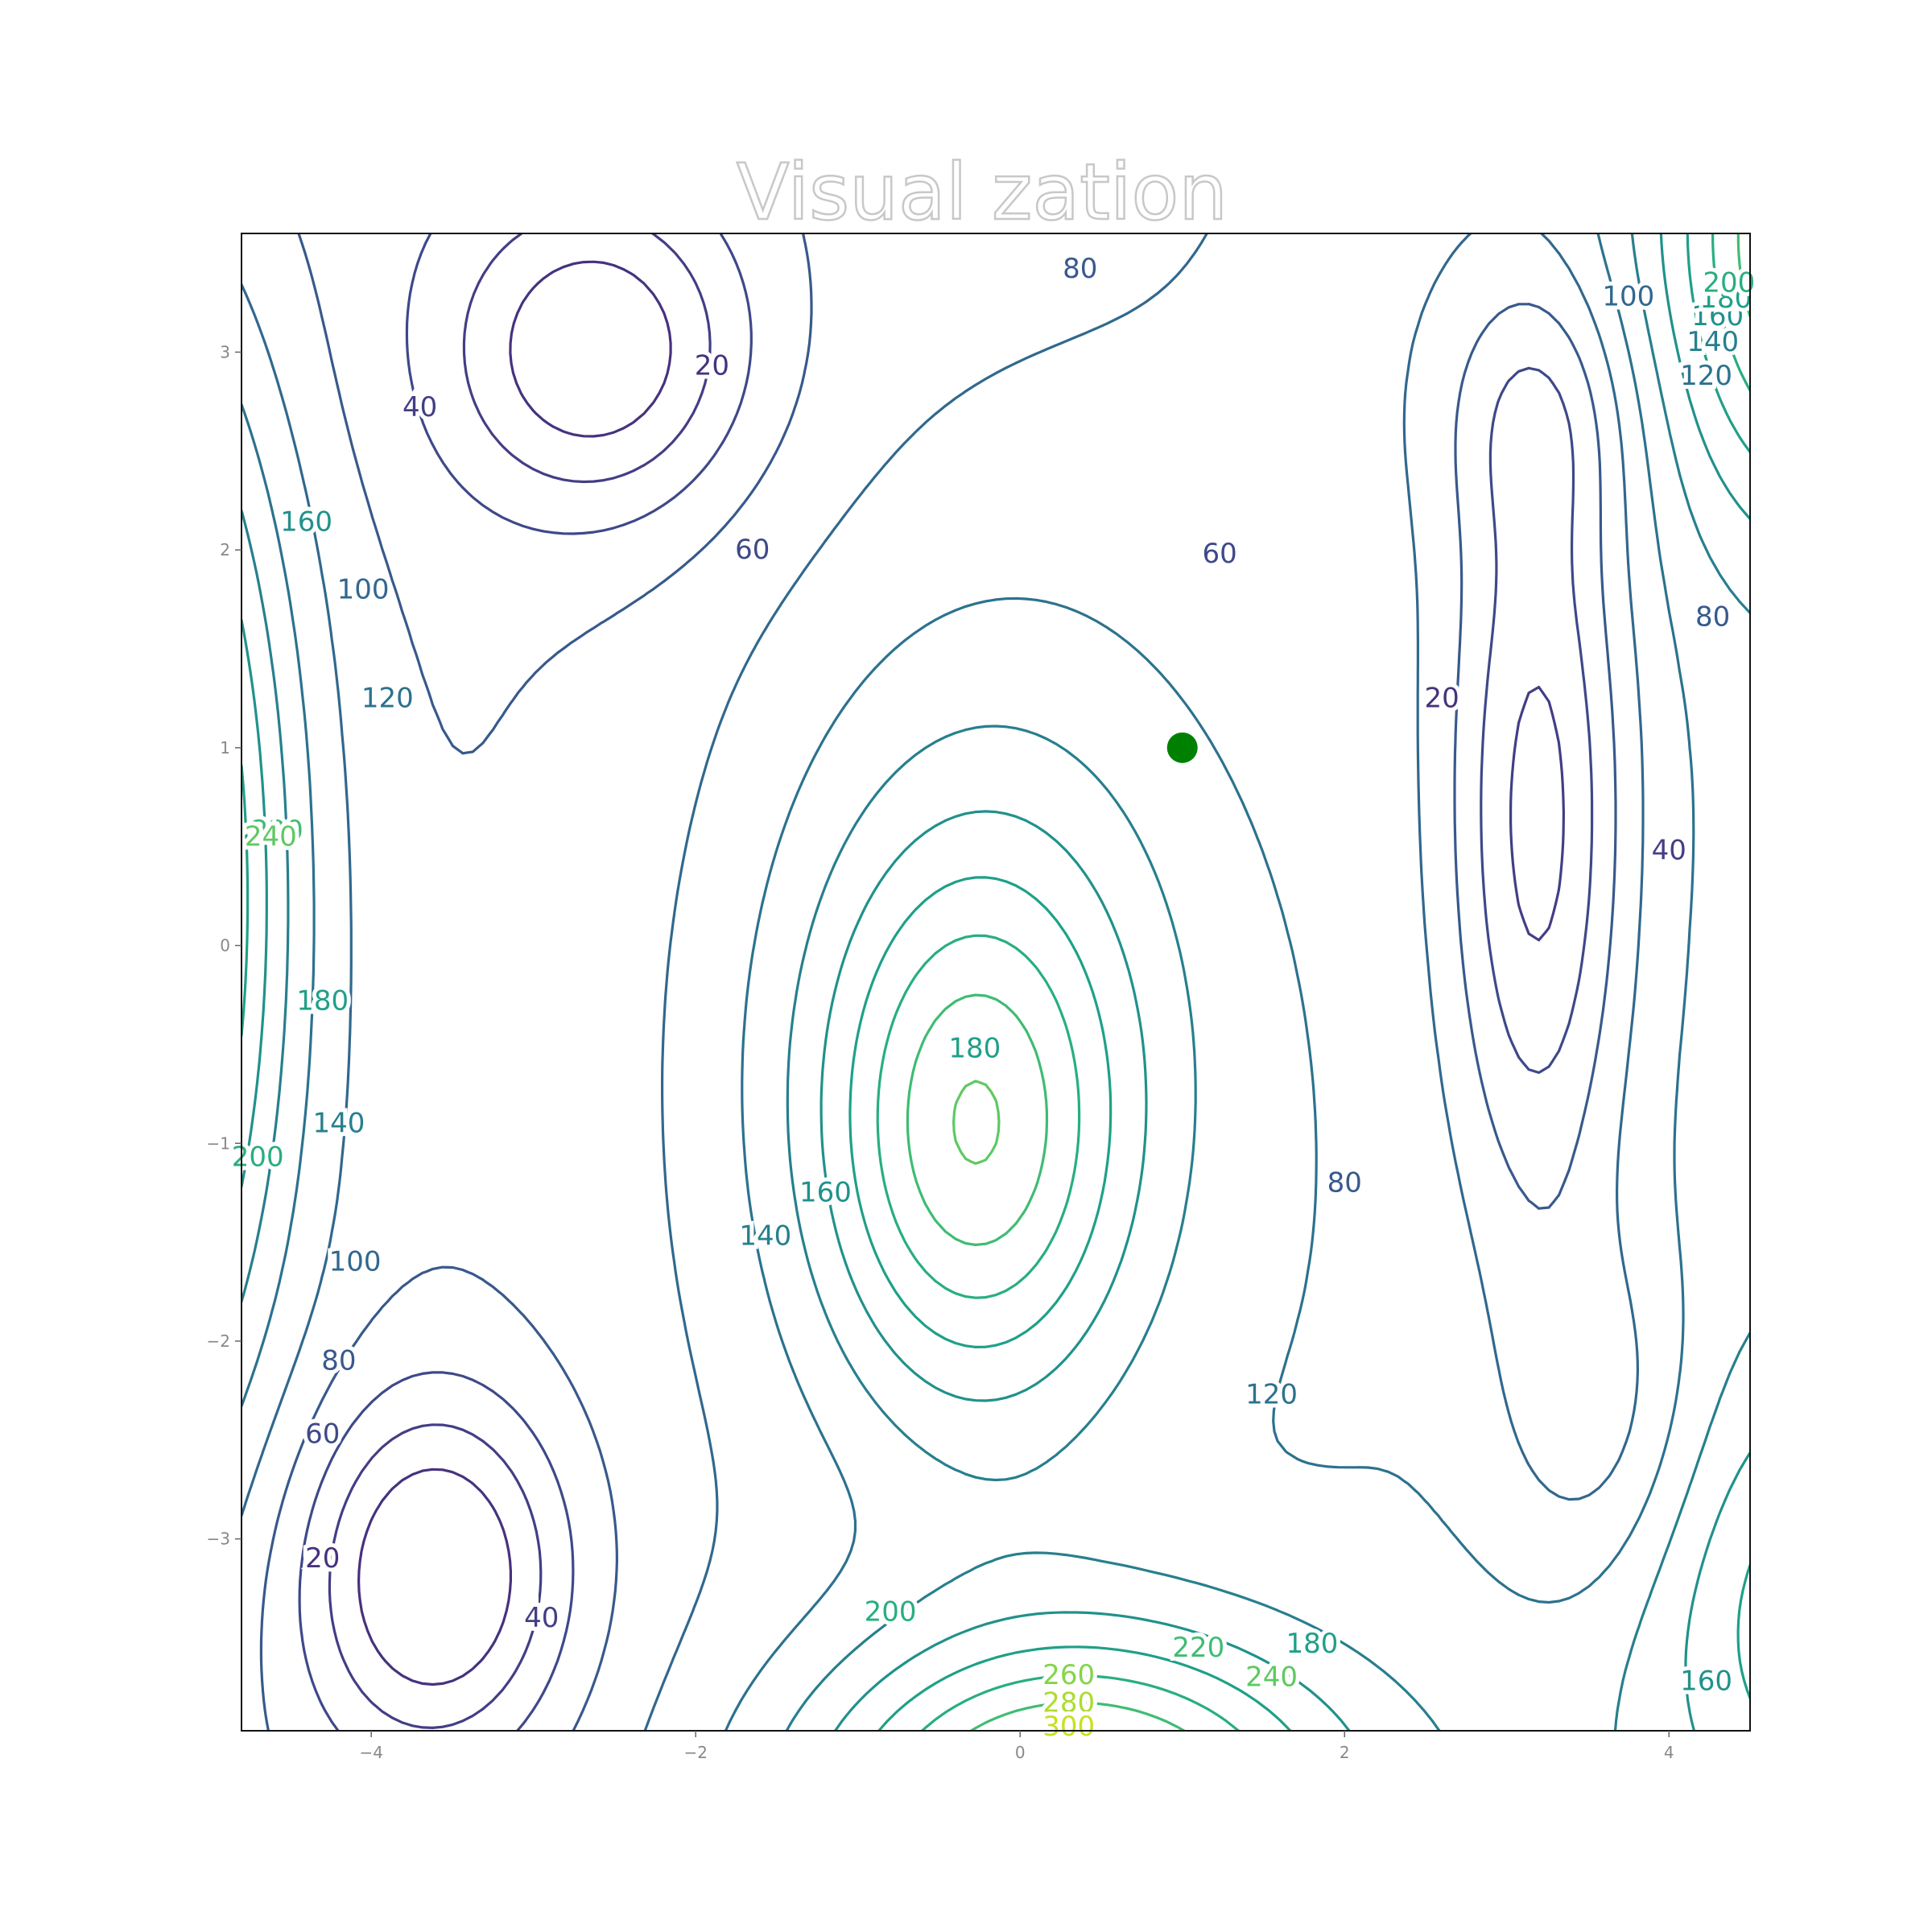  What do you see at coordinates (1068, 1727) in the screenshot?
I see `contour-label: 300` at bounding box center [1068, 1727].